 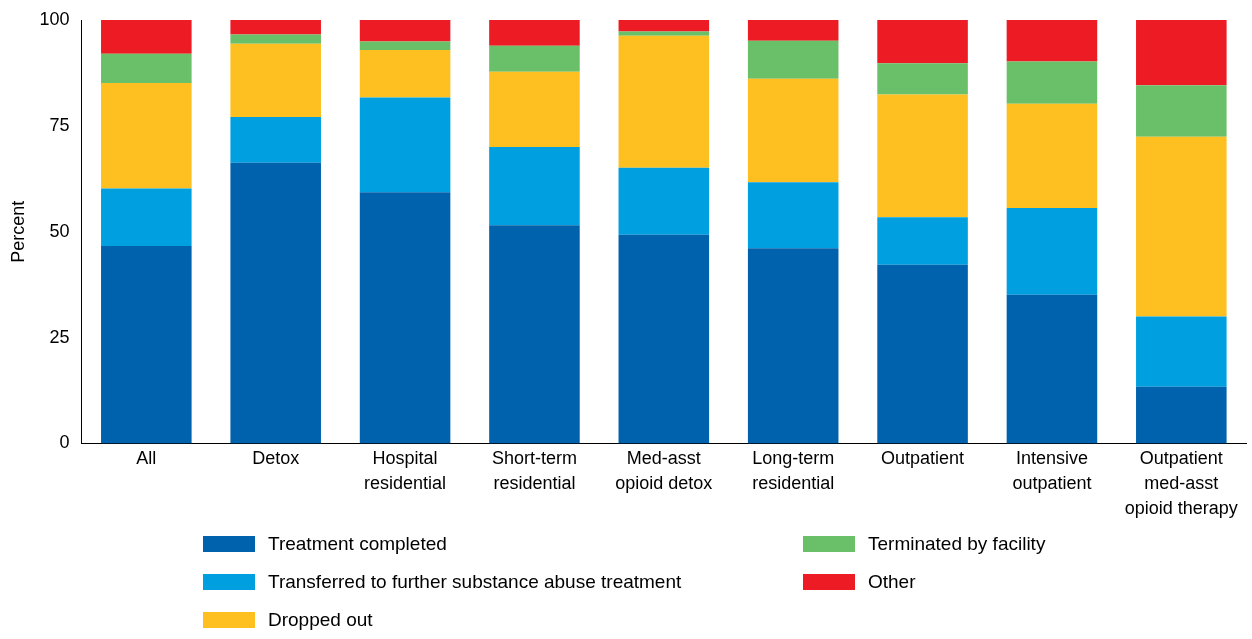 What do you see at coordinates (664, 470) in the screenshot?
I see `x-tick-label: Med-asst opioid detox` at bounding box center [664, 470].